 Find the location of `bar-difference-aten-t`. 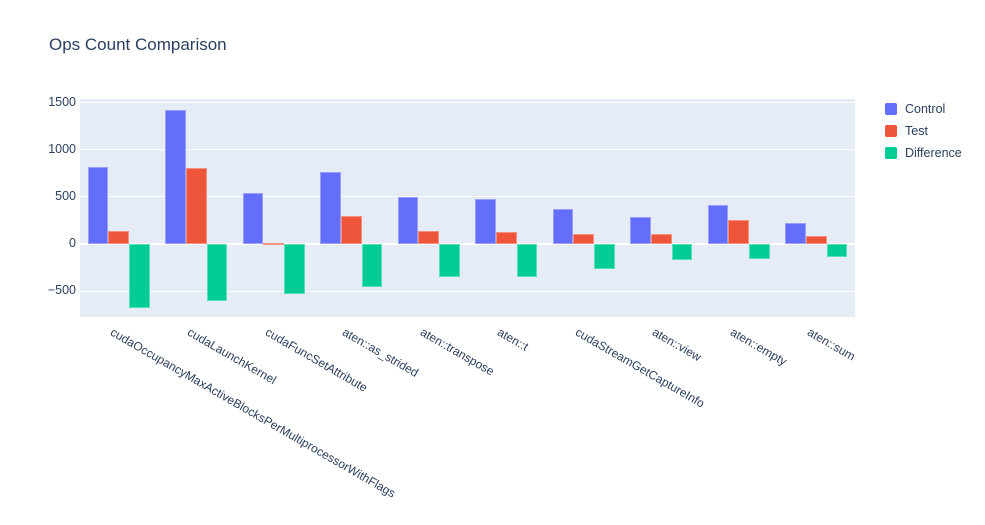

bar-difference-aten-t is located at coordinates (527, 260).